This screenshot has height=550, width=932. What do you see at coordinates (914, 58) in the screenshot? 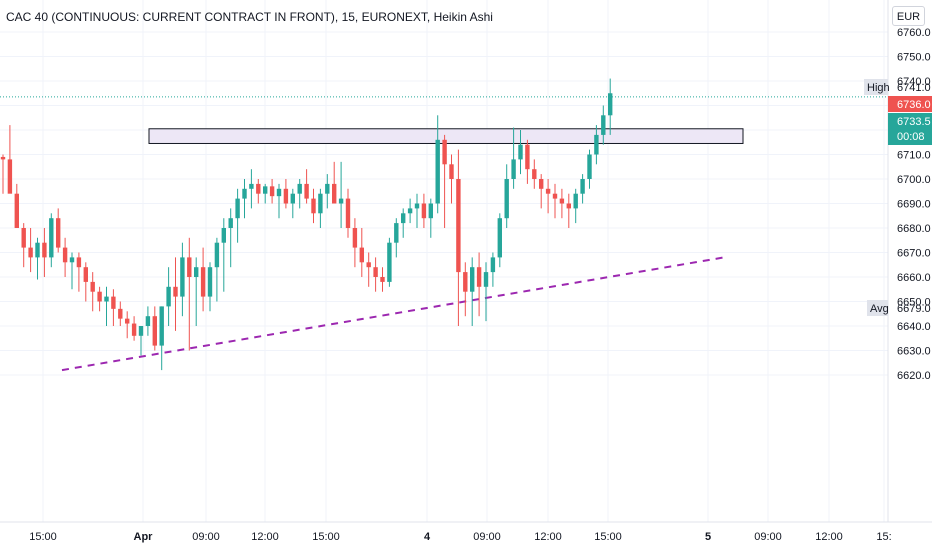
I see `y-tick-label: 6750.0` at bounding box center [914, 58].